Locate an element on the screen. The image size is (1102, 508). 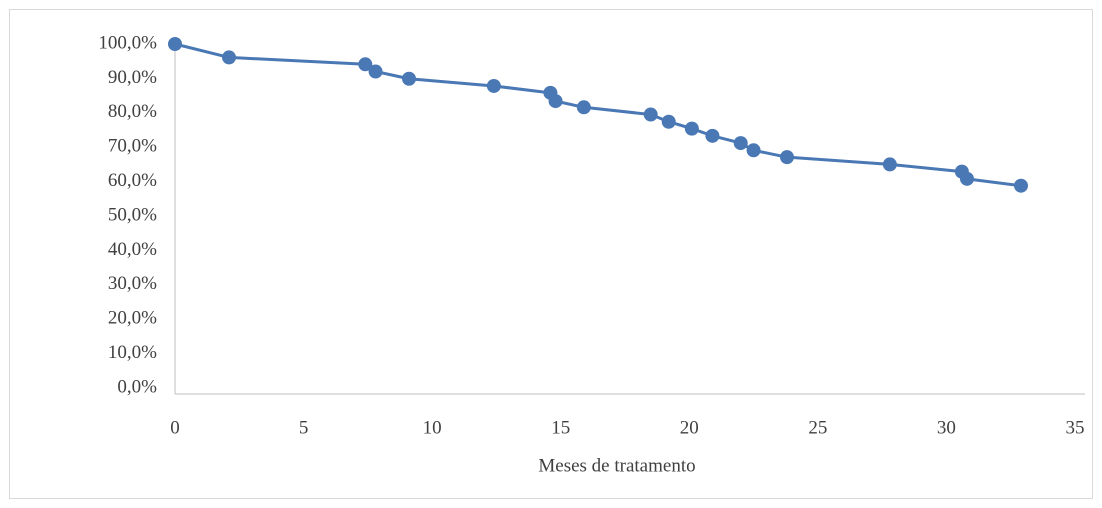
y-tick-label: 60,0% is located at coordinates (132, 180).